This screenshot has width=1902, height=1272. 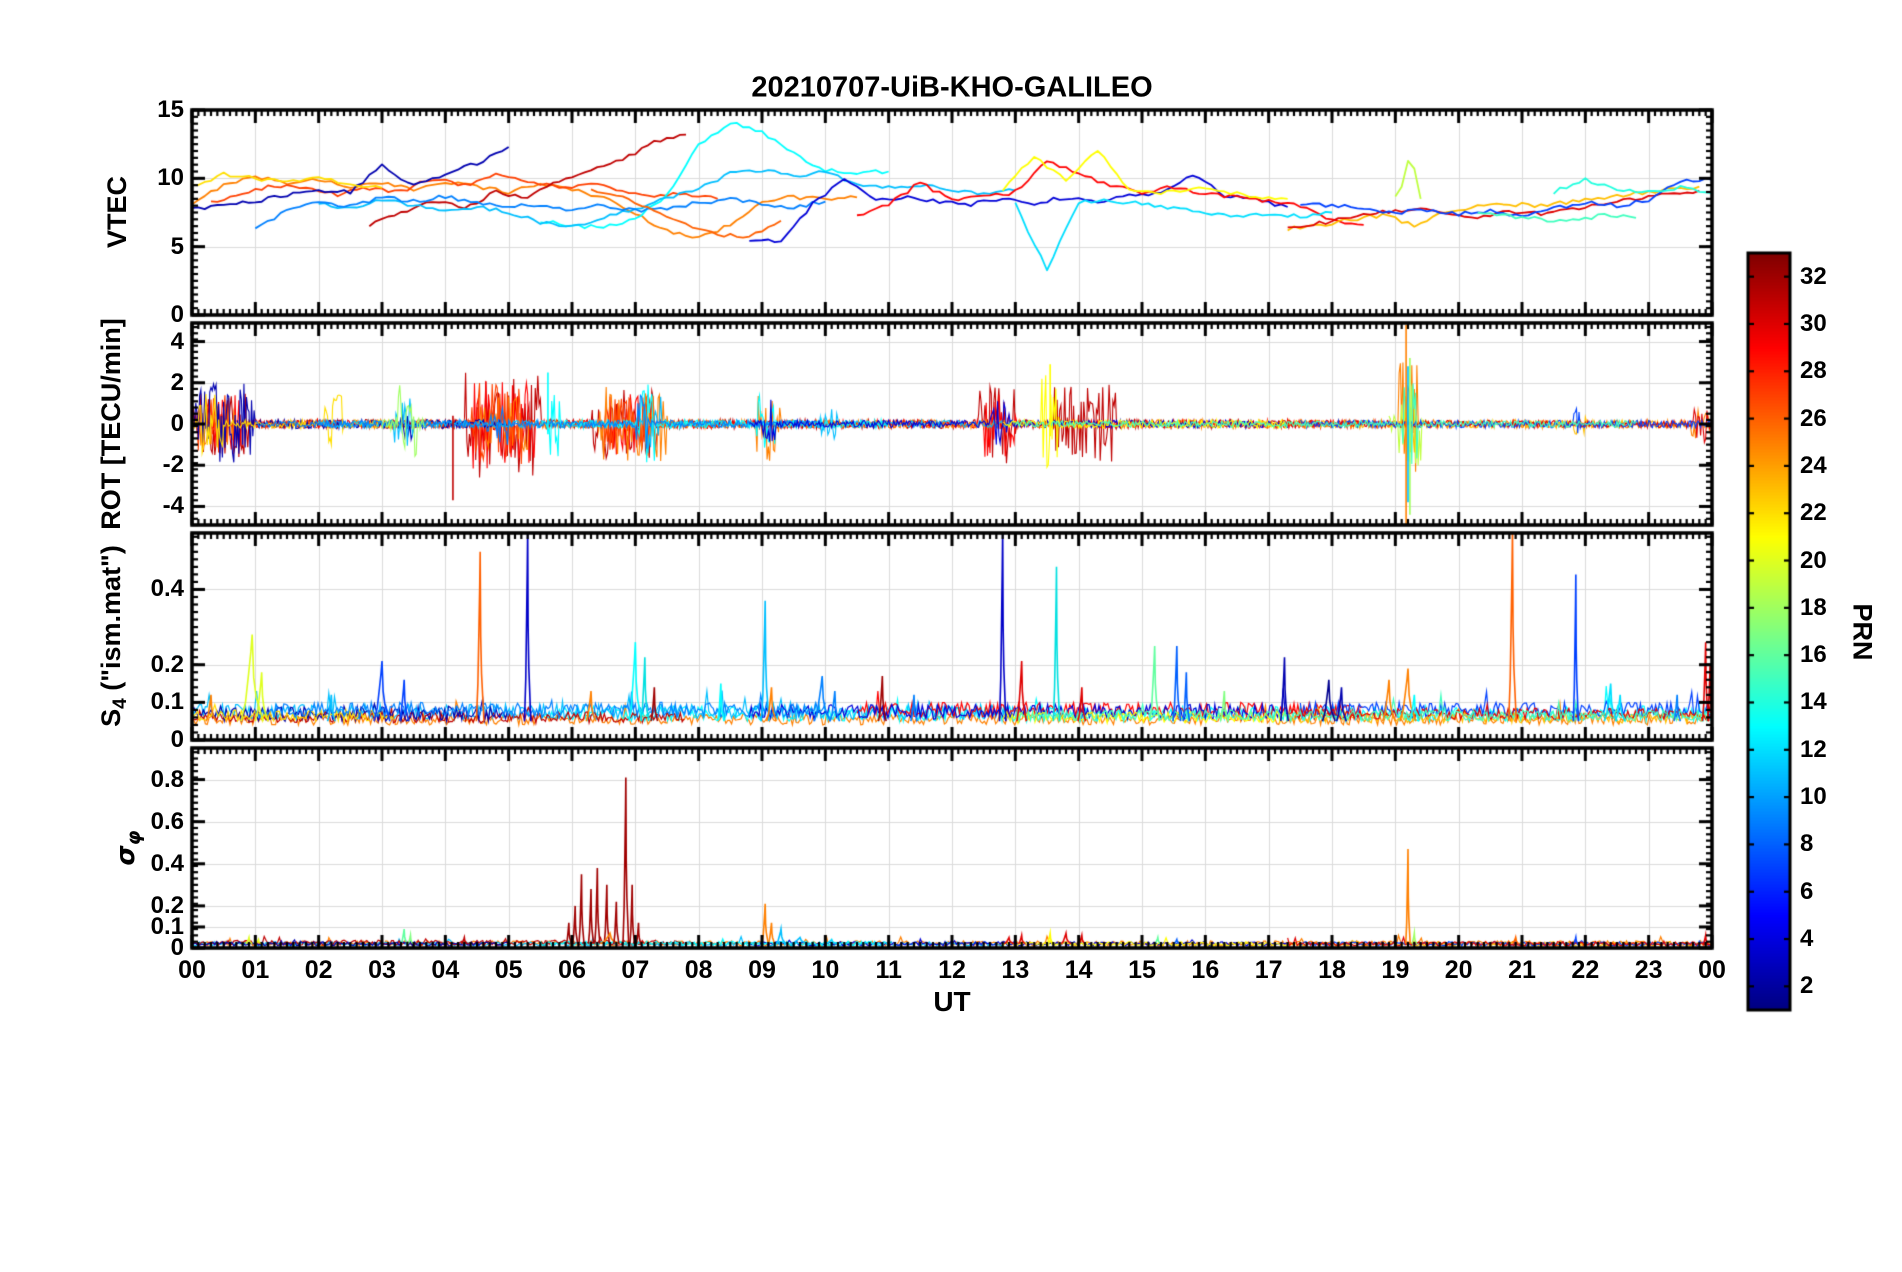 What do you see at coordinates (1332, 970) in the screenshot?
I see `x-tick-label: 18` at bounding box center [1332, 970].